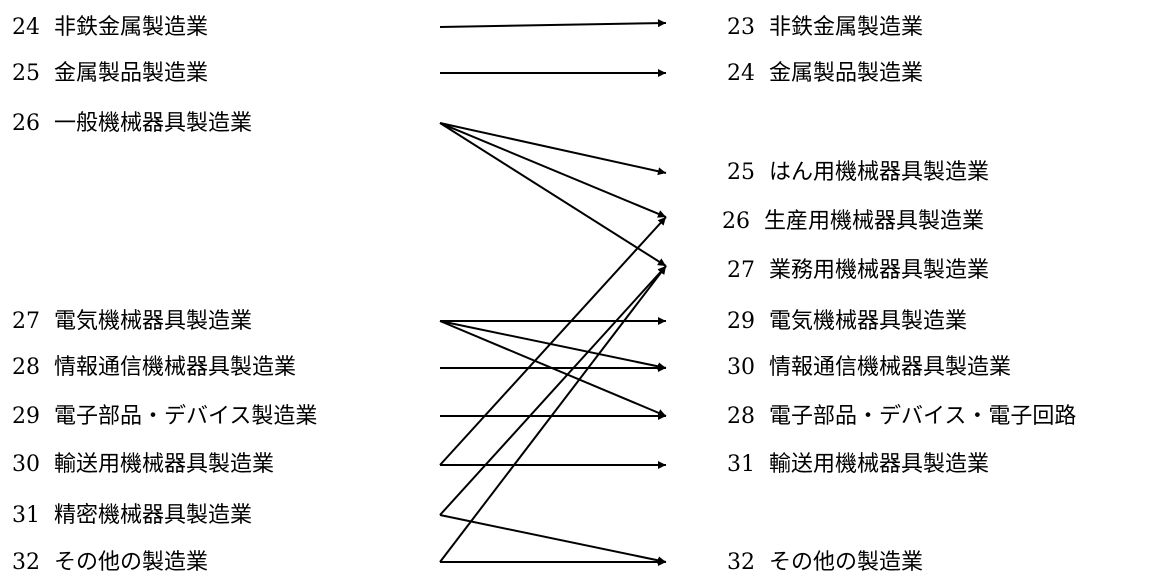 The image size is (1157, 578). What do you see at coordinates (741, 270) in the screenshot?
I see `new-code: 27` at bounding box center [741, 270].